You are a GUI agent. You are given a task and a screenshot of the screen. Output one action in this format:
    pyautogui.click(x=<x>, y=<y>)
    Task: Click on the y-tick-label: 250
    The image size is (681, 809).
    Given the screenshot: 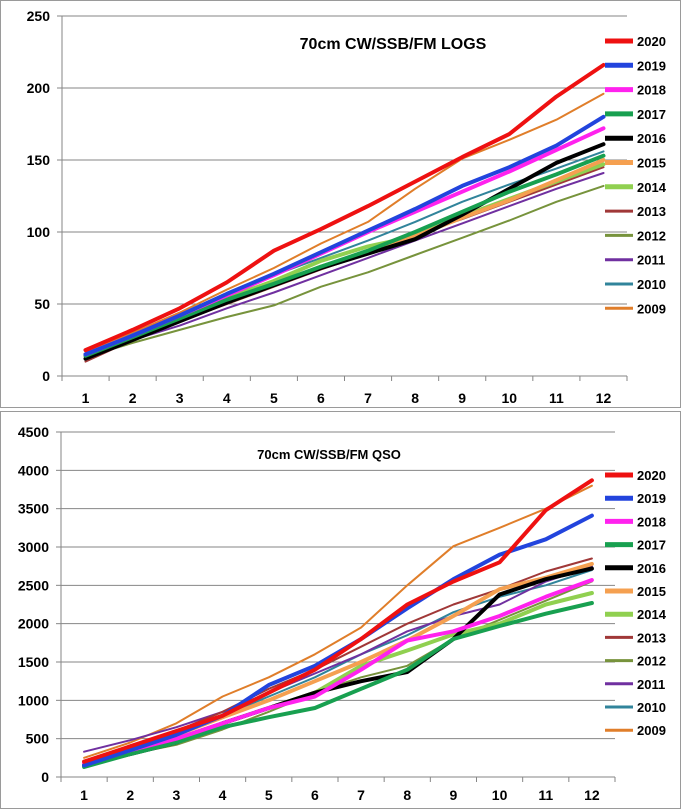 What is the action you would take?
    pyautogui.click(x=39, y=16)
    